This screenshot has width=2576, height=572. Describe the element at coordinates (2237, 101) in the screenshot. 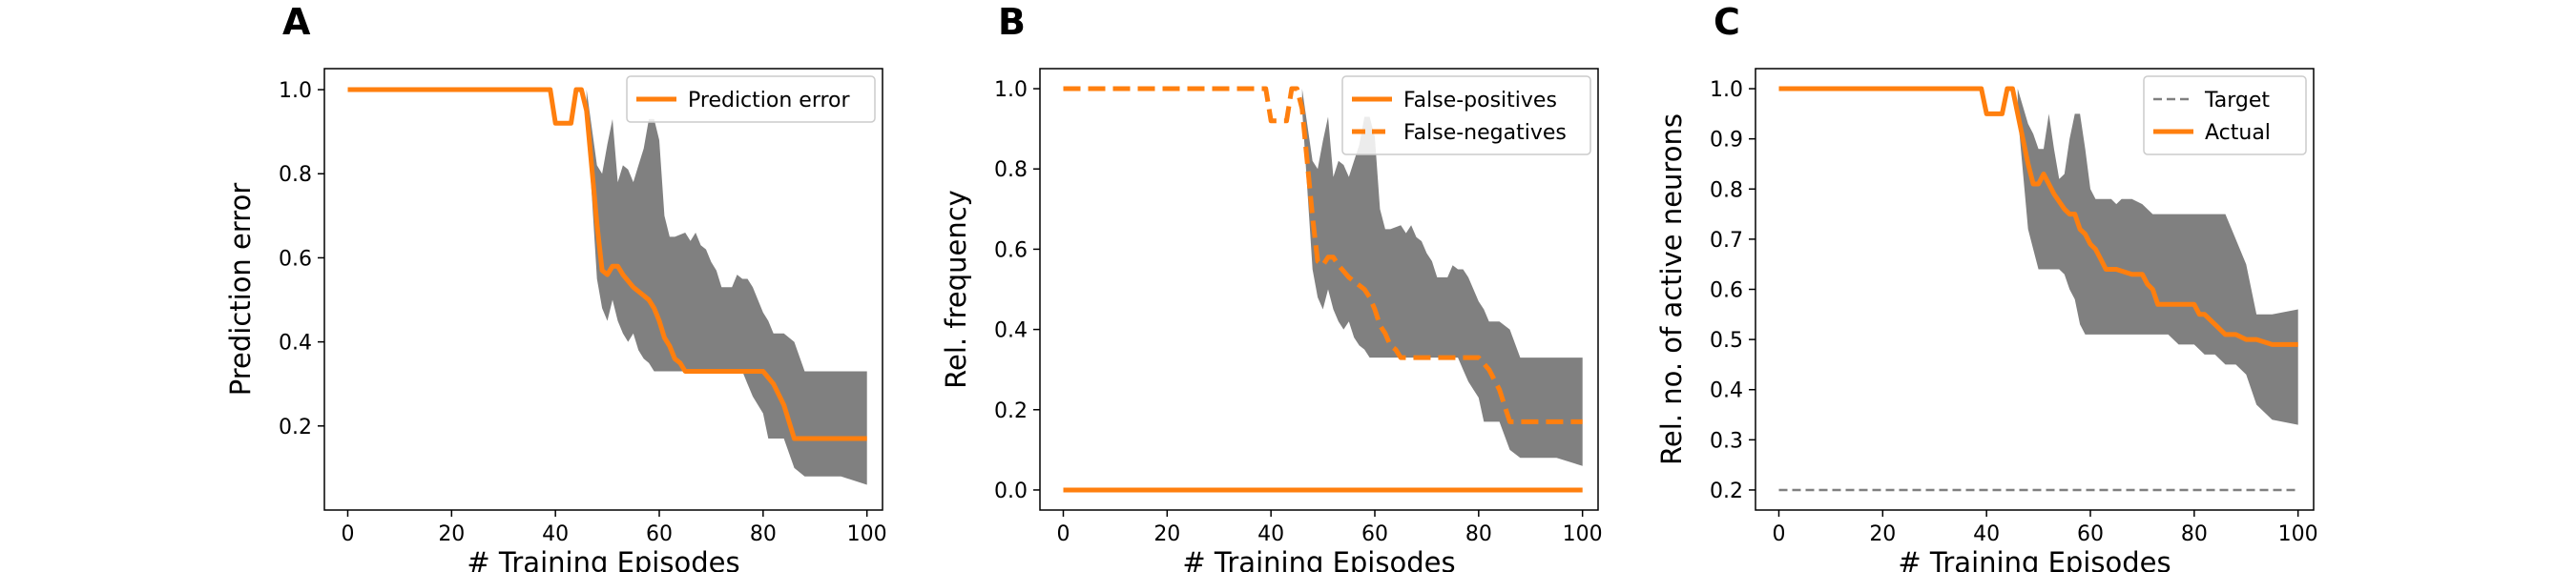

I see `legend-label: Target` at that location.